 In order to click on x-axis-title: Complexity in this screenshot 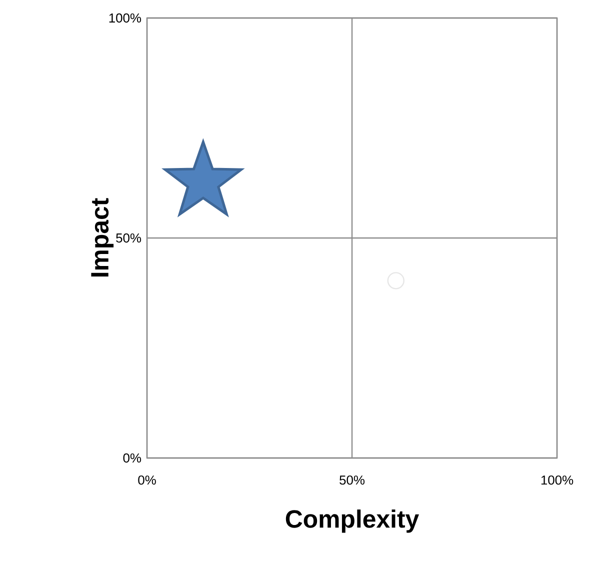, I will do `click(352, 521)`.